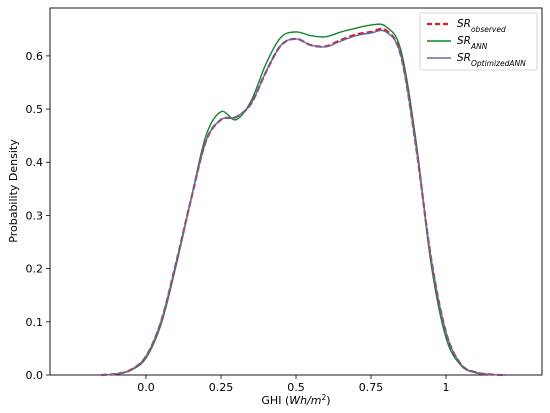  I want to click on y-tick-label: 0.0, so click(35, 375).